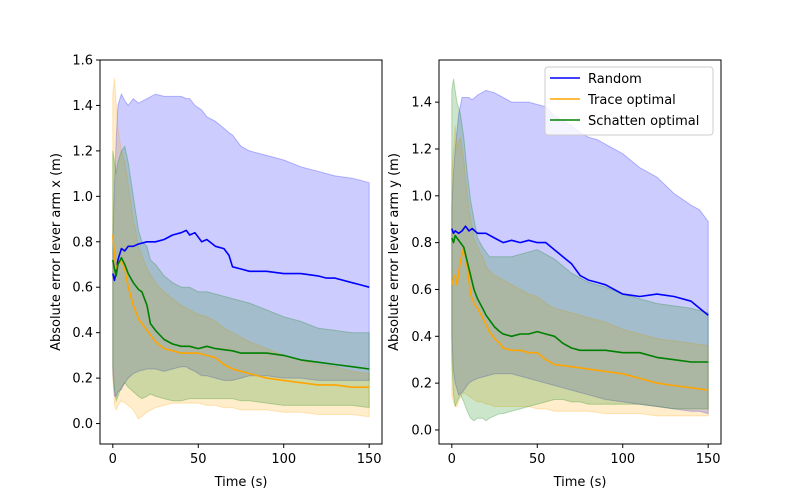  I want to click on right-y-axis-label: Absolute error lever arm y (m), so click(394, 252).